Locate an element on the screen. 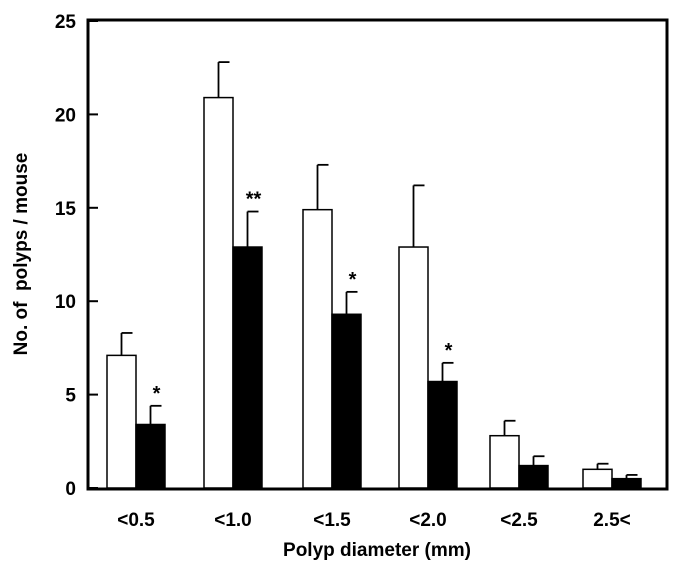 This screenshot has height=575, width=684. x-tick-label: <2.5 is located at coordinates (519, 520).